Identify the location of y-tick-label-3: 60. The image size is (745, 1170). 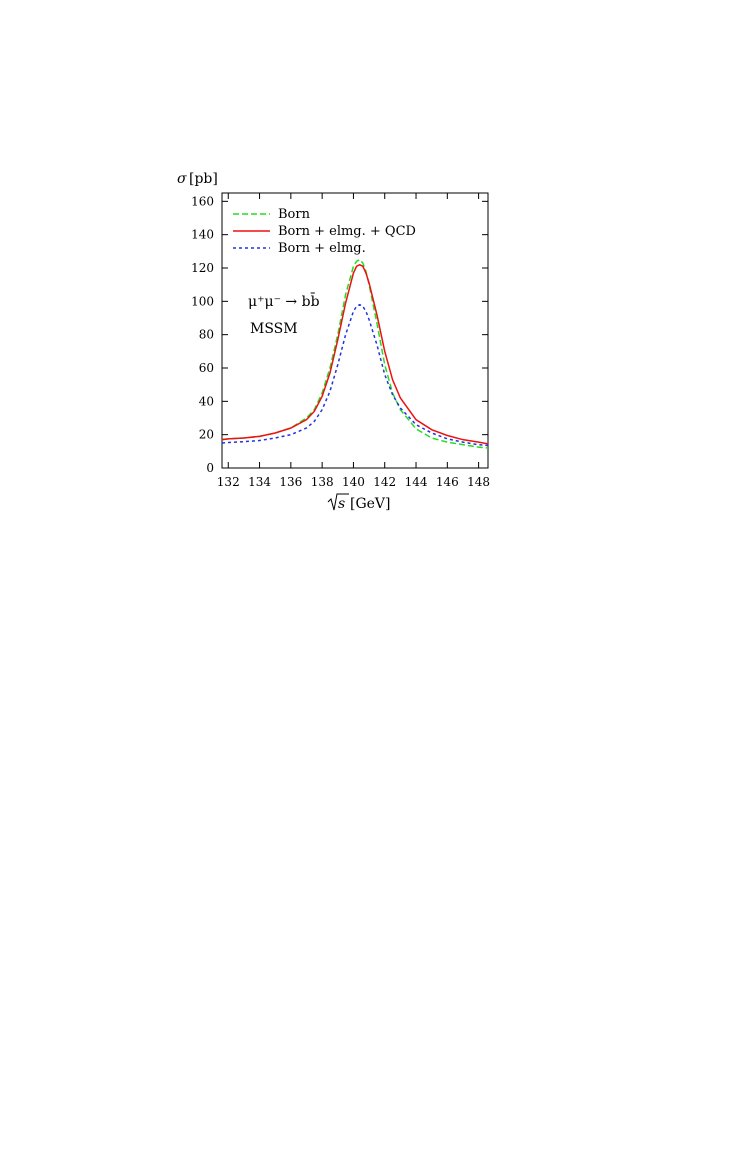
(206, 368).